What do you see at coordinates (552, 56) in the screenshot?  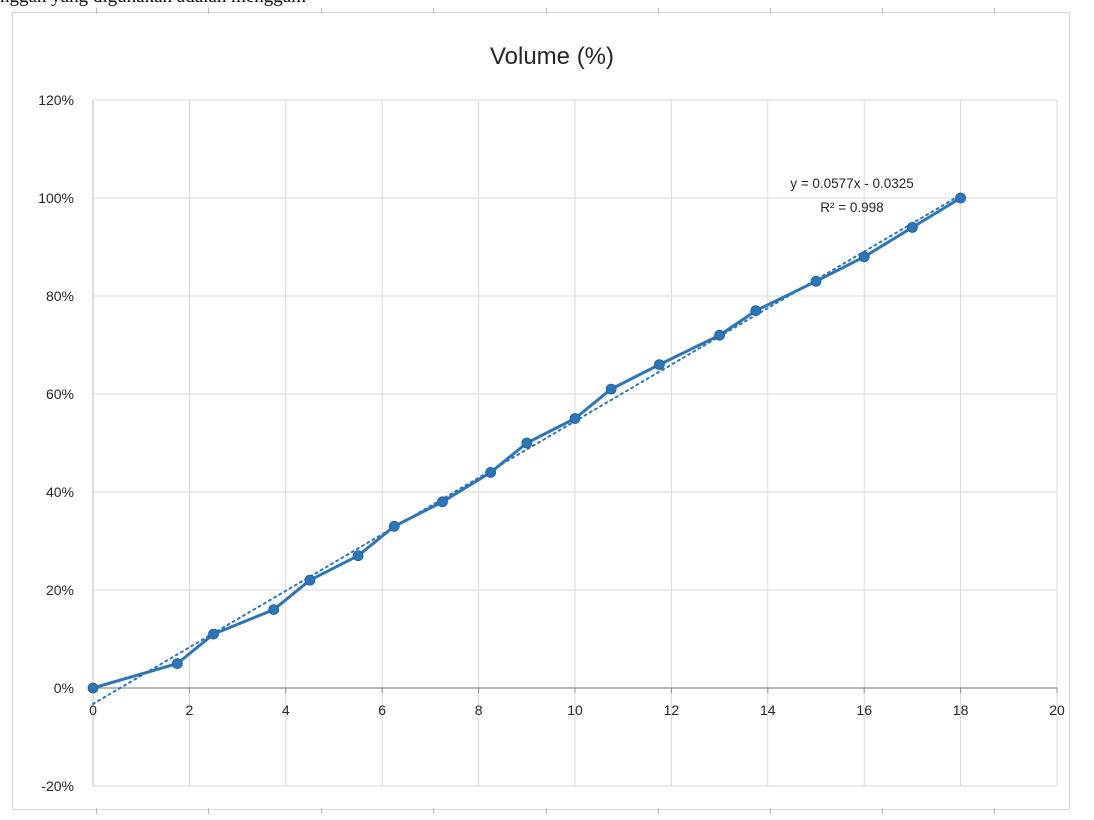 I see `chart-title: Volume (%)` at bounding box center [552, 56].